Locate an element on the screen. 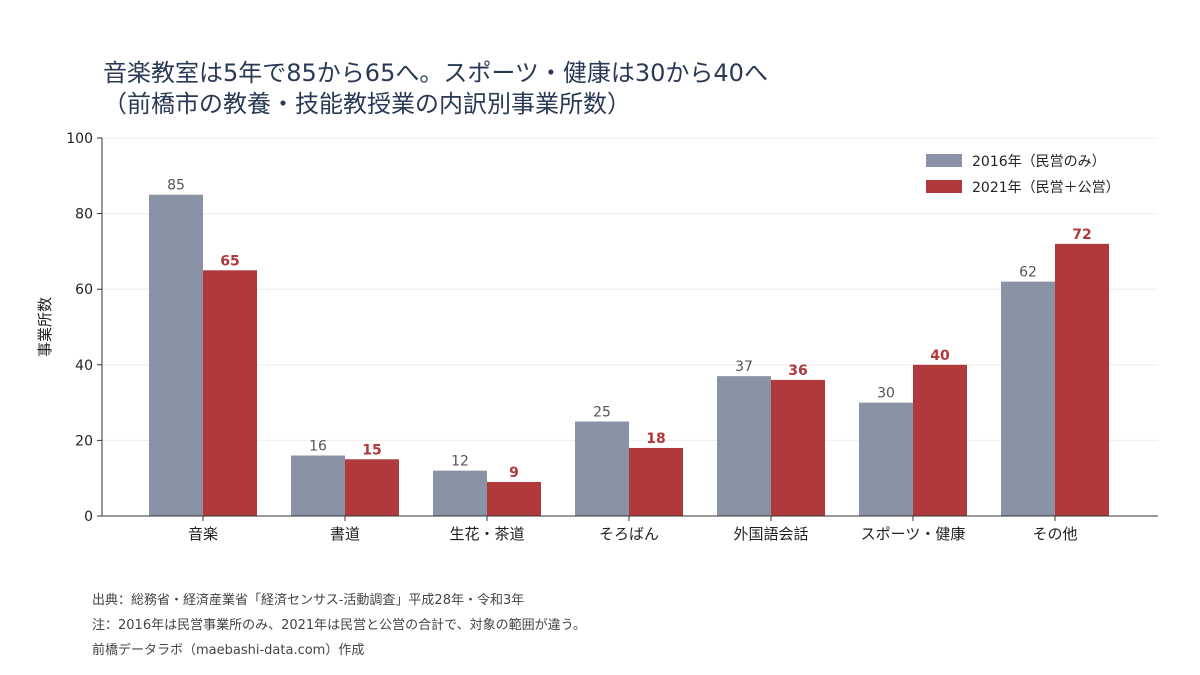 This screenshot has height=675, width=1200. data-label-2016: 85 is located at coordinates (176, 186).